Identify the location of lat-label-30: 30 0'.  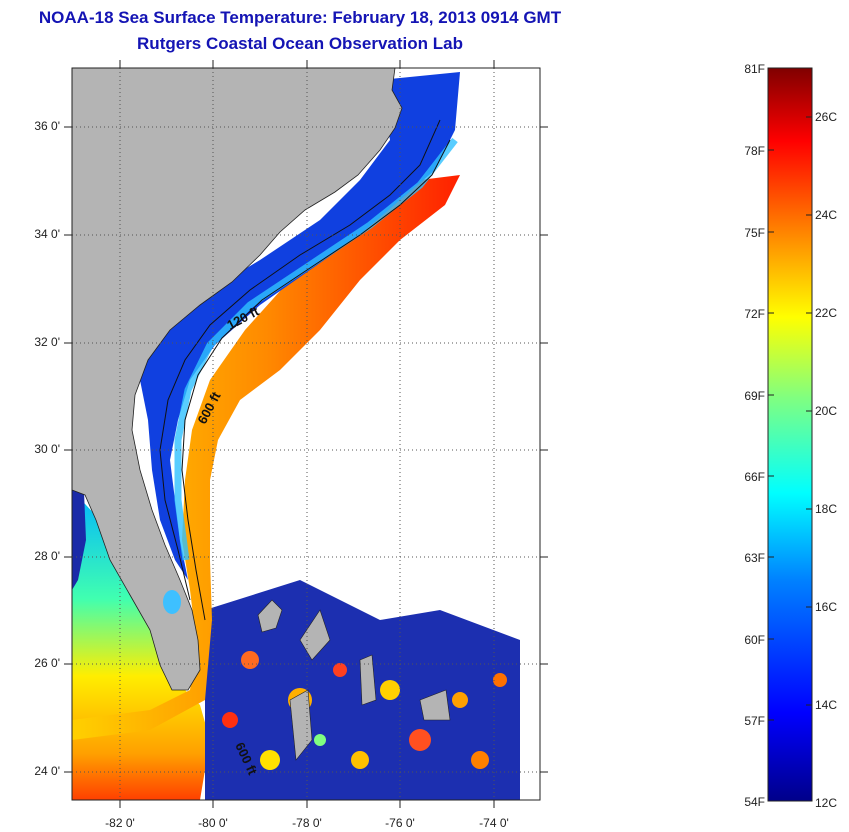
(47, 449).